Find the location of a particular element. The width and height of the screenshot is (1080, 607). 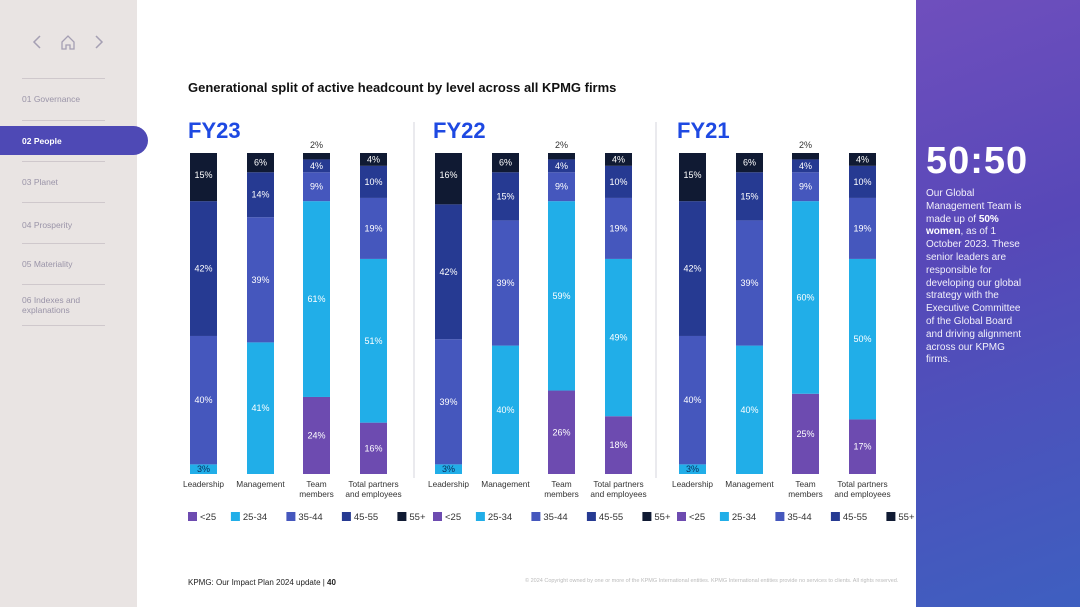

legend-label: 45-55 is located at coordinates (855, 517).